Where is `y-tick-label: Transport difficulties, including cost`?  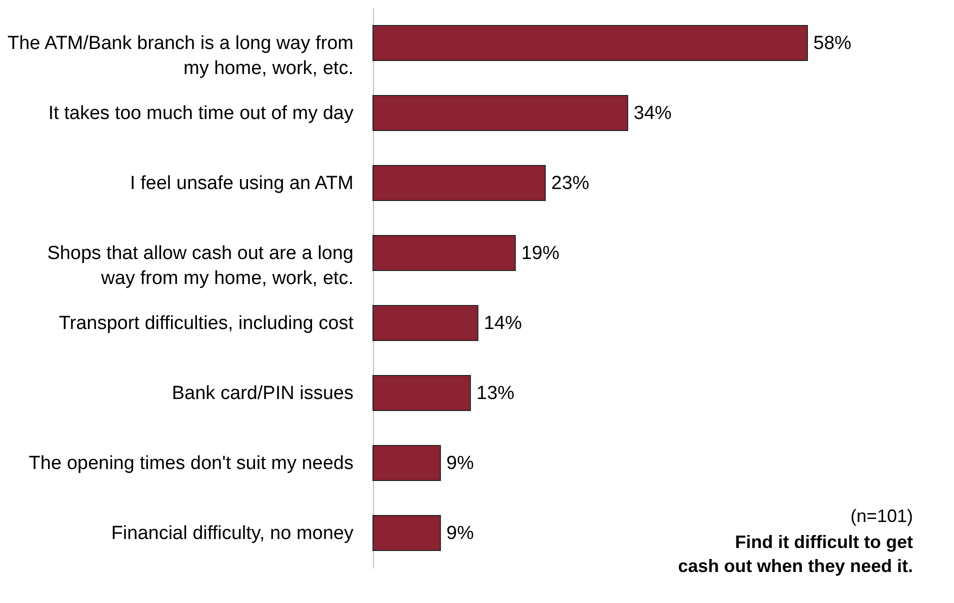
y-tick-label: Transport difficulties, including cost is located at coordinates (206, 323).